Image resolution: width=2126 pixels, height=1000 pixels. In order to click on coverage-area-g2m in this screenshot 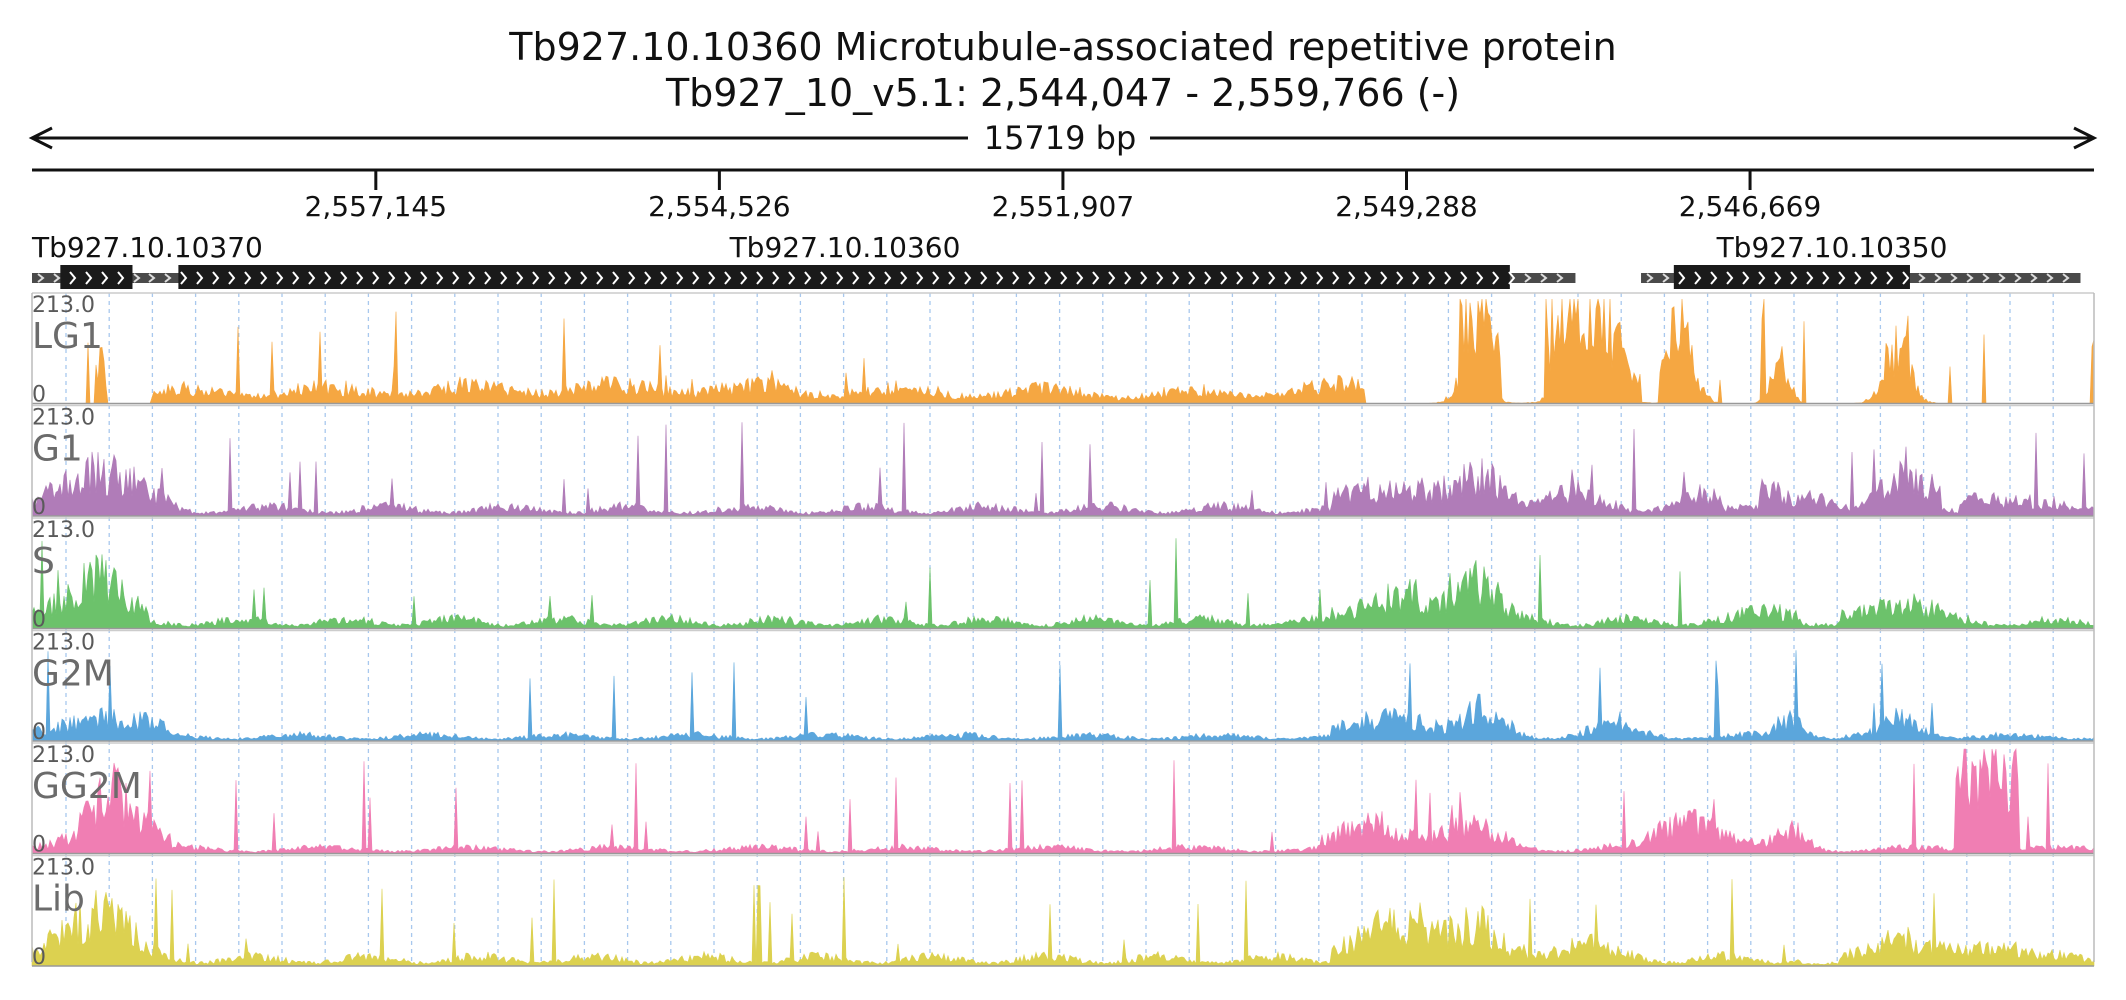, I will do `click(1063, 696)`.